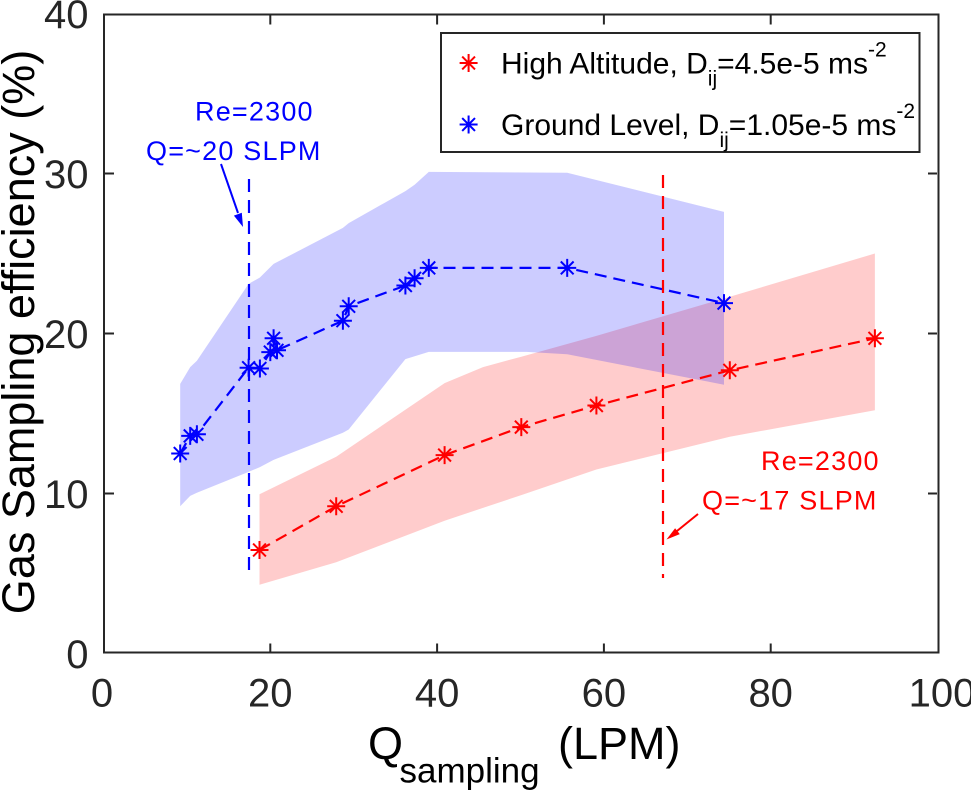 This screenshot has height=790, width=971. I want to click on svg-text: 10, so click(66, 495).